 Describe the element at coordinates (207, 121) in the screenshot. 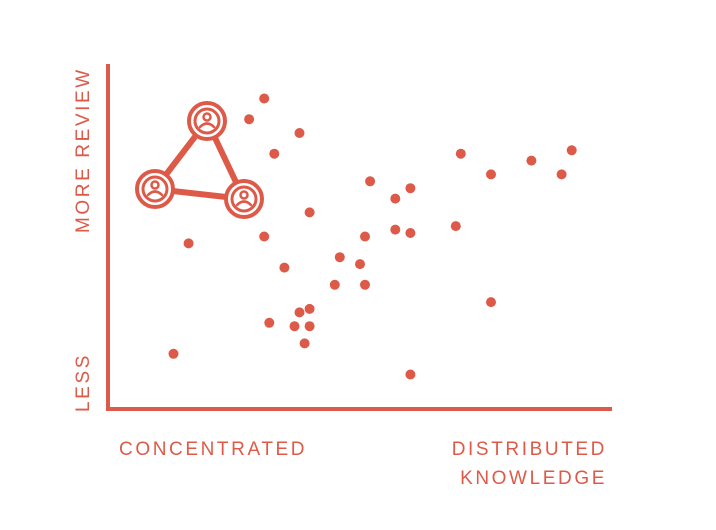

I see `person-node-top` at that location.